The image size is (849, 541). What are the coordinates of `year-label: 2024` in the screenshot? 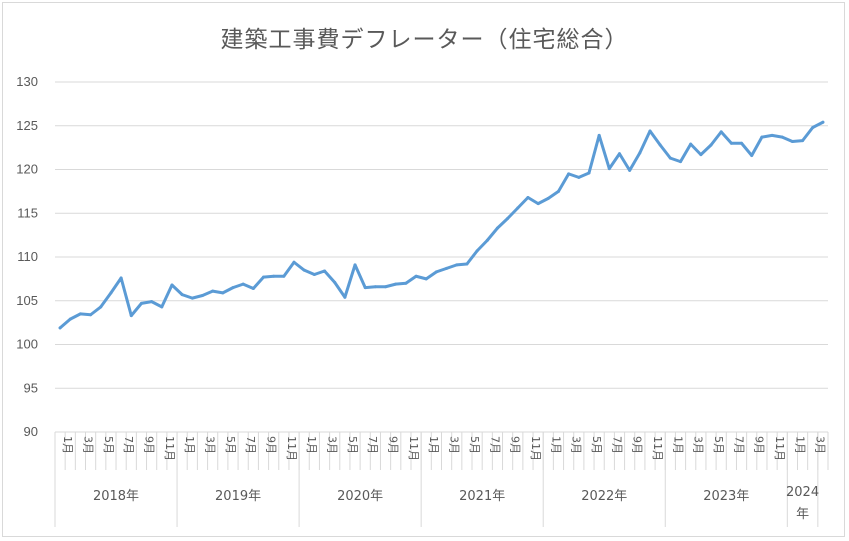 It's located at (802, 492).